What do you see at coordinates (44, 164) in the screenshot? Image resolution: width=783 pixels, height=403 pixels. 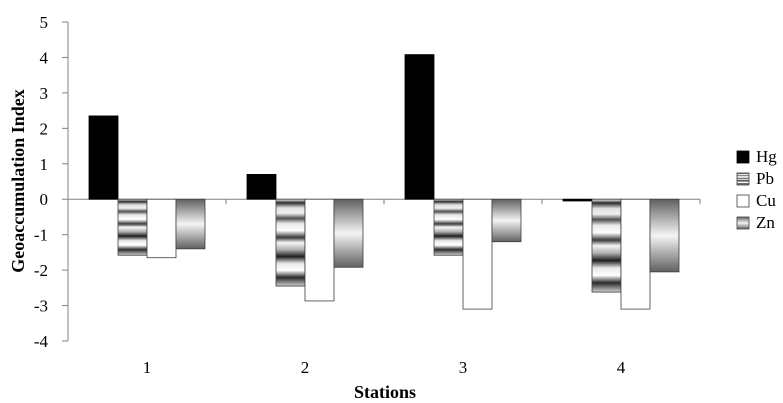 I see `y-tick-label: 1` at bounding box center [44, 164].